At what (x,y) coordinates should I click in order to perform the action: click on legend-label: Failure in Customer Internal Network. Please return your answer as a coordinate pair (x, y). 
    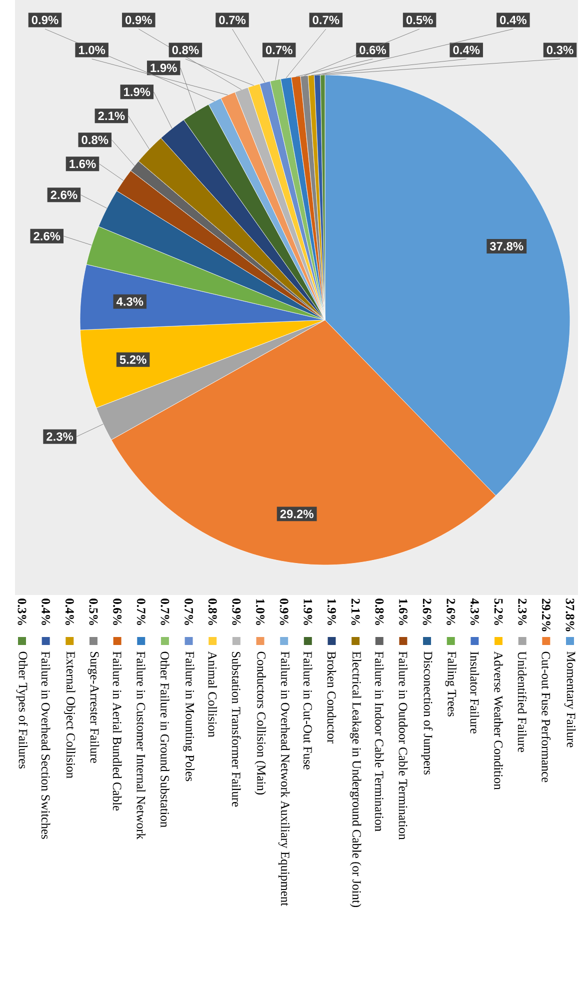
    Looking at the image, I should click on (141, 746).